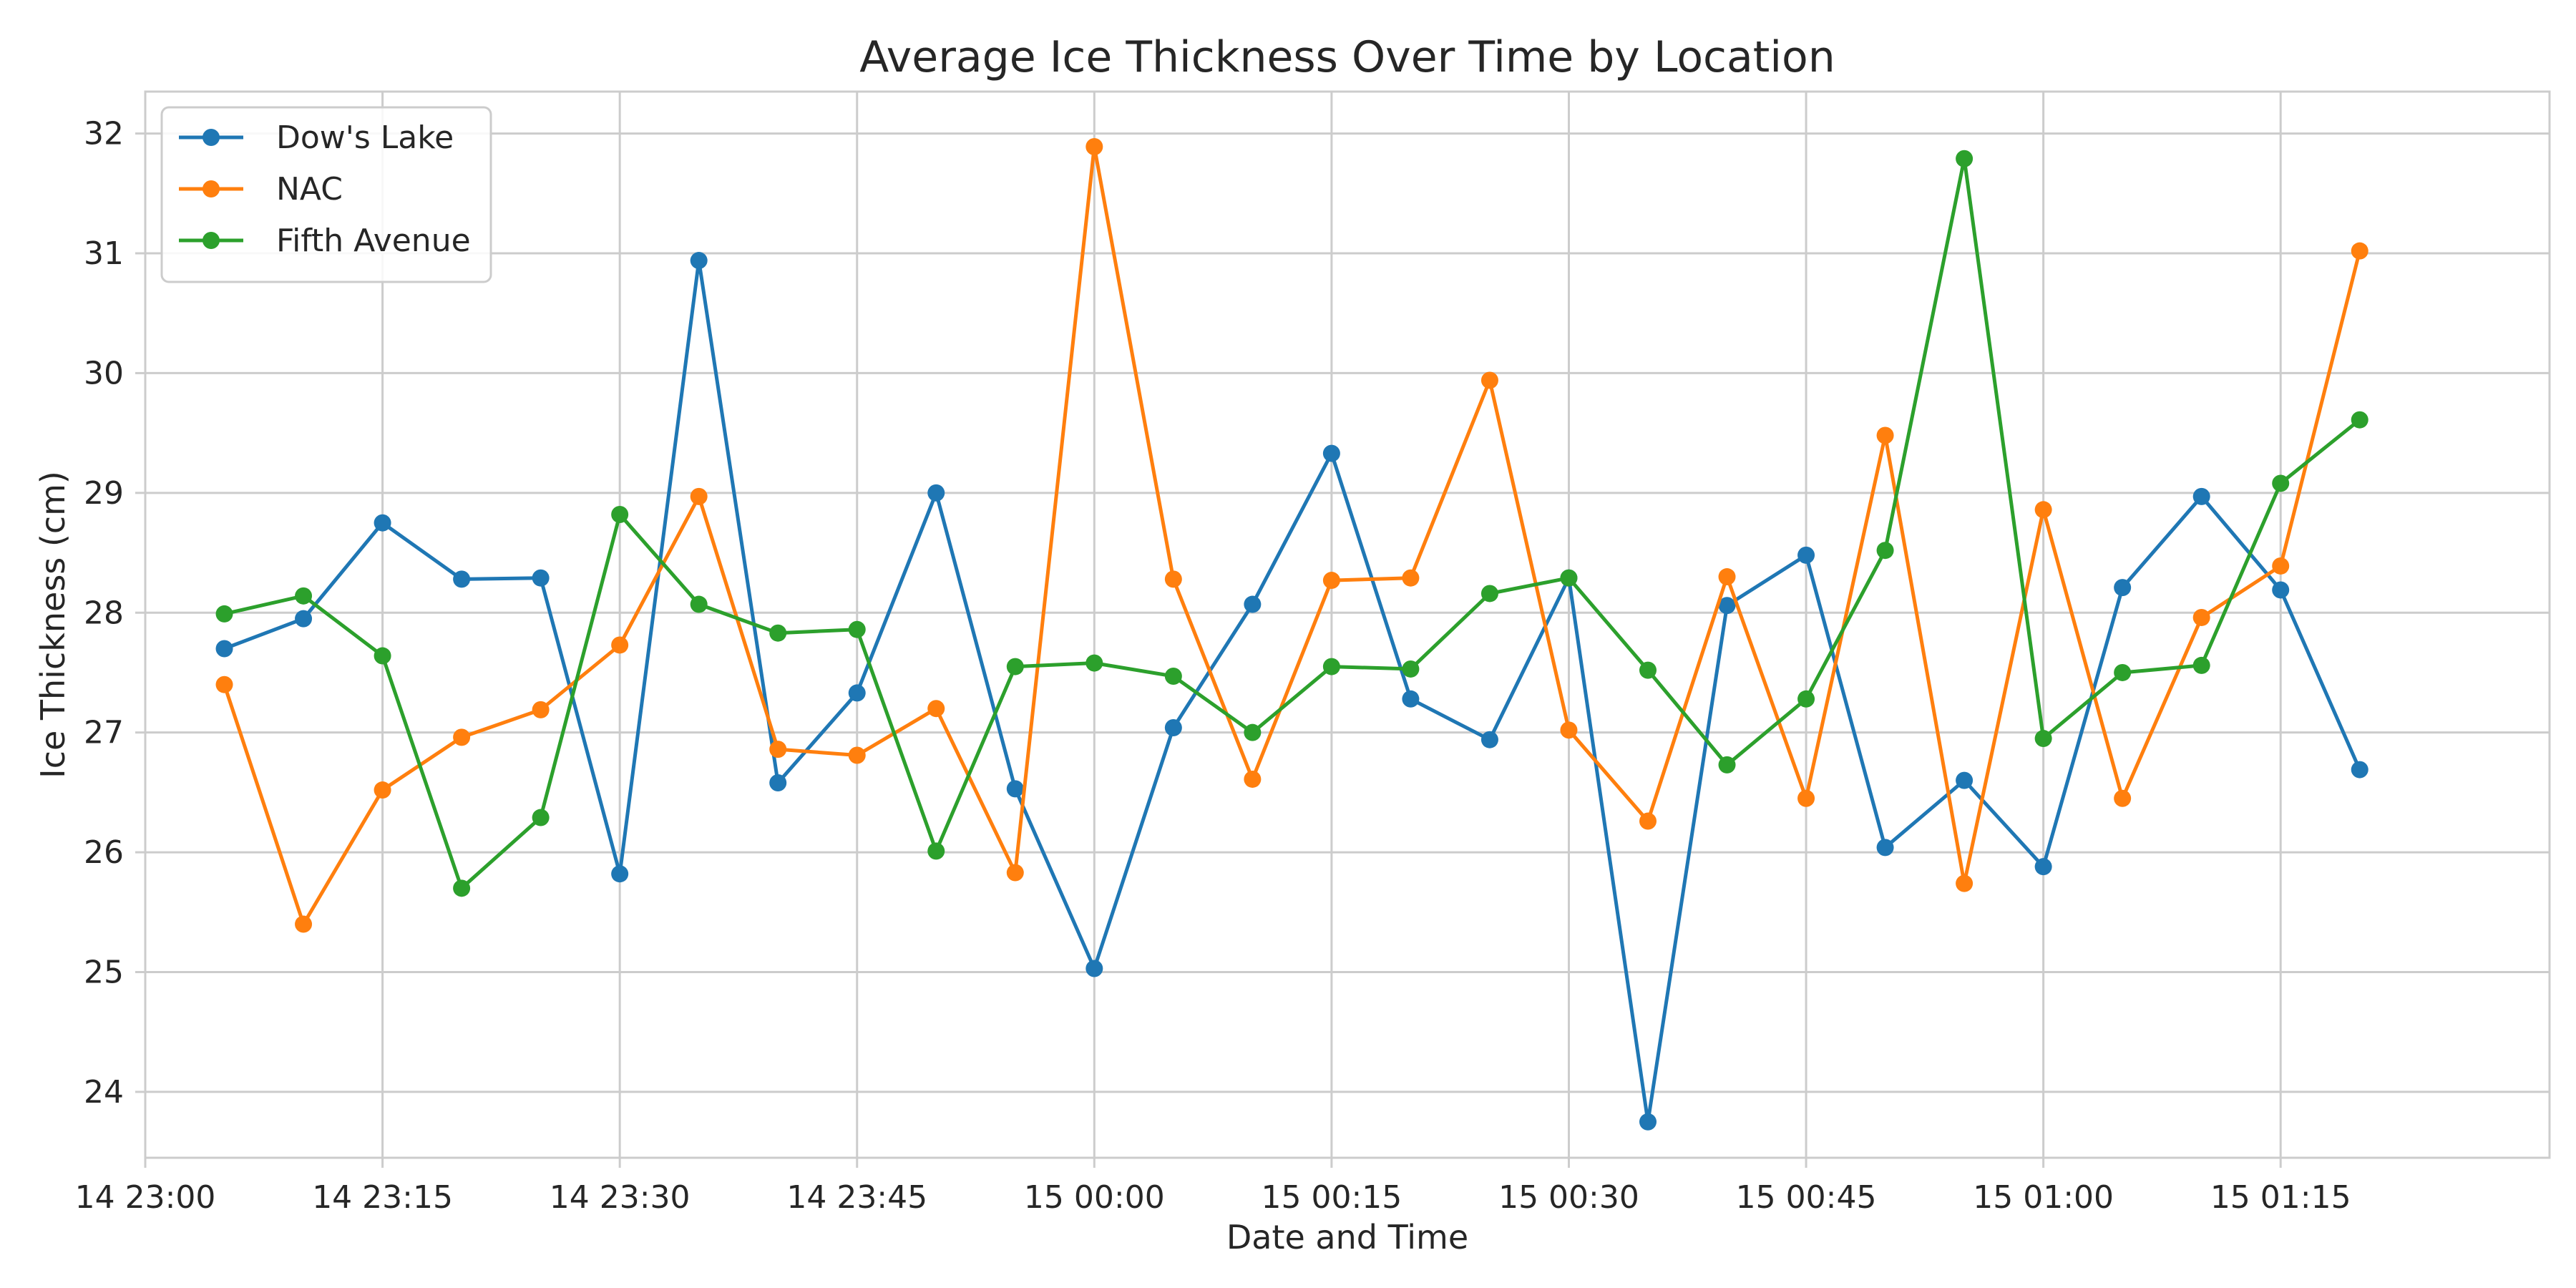 The width and height of the screenshot is (2576, 1288). Describe the element at coordinates (104, 852) in the screenshot. I see `y-tick-label: 26` at that location.